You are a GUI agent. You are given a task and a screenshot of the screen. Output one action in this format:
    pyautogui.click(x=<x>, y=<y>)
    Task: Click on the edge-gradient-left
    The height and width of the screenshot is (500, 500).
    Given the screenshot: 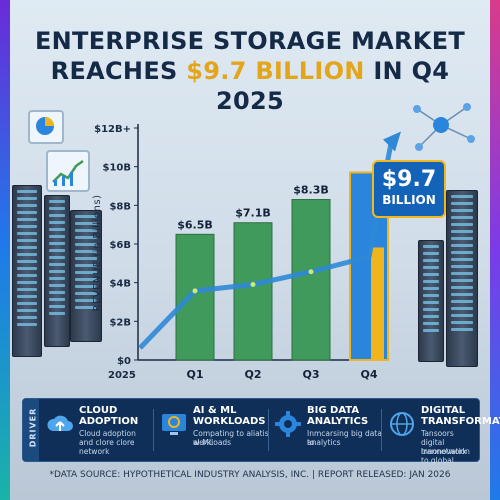 What is the action you would take?
    pyautogui.click(x=5, y=250)
    